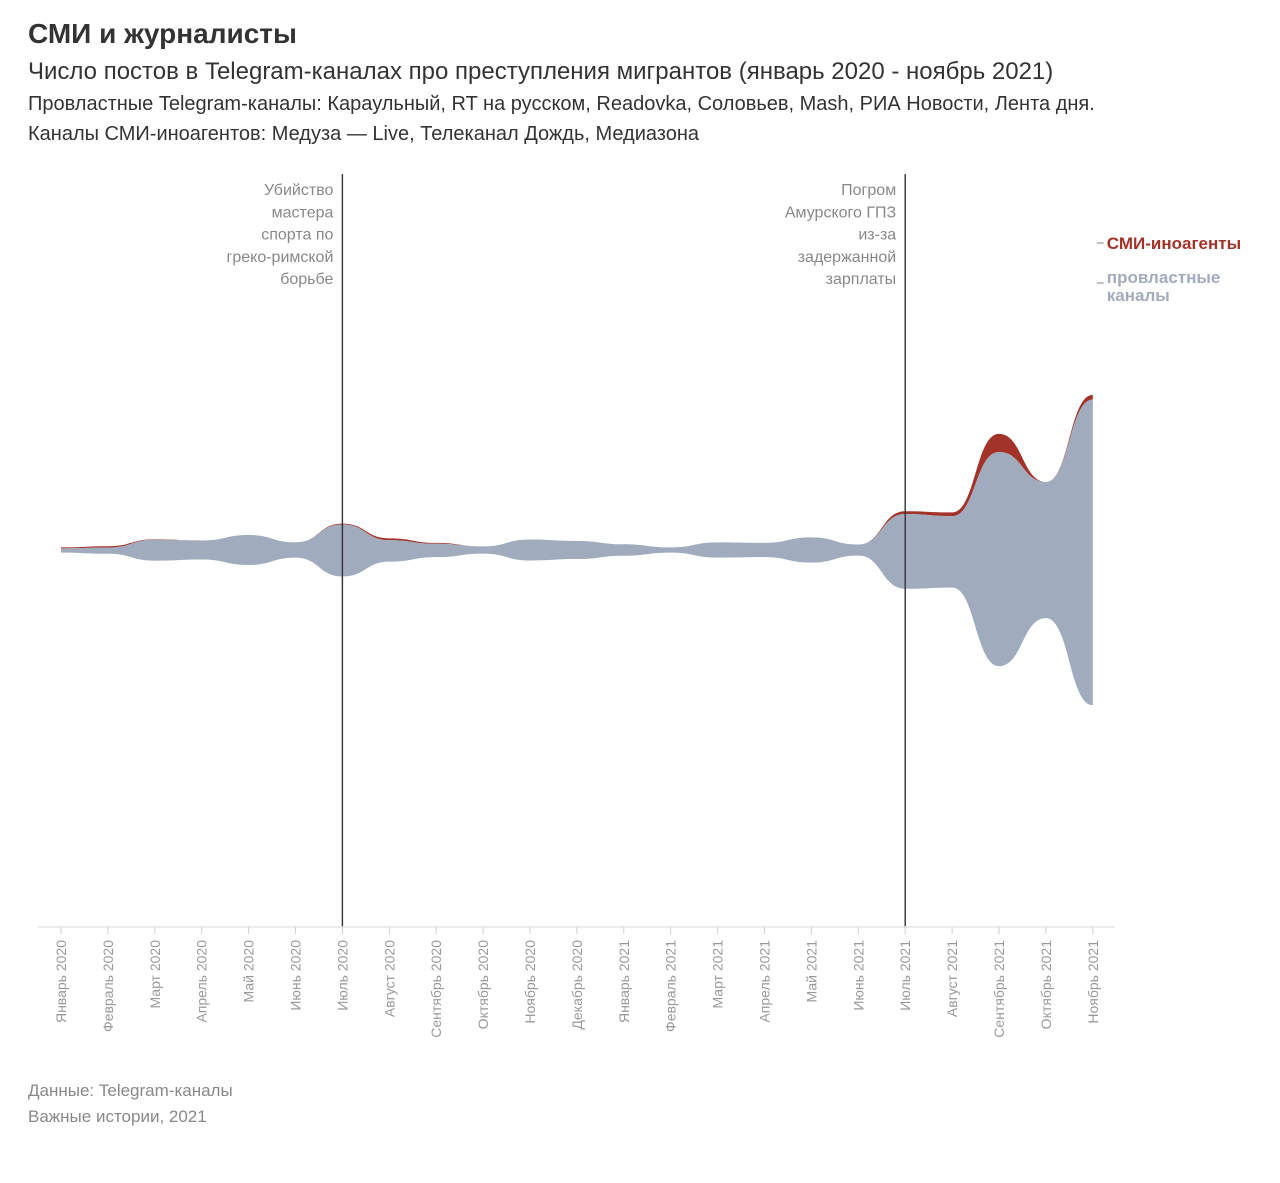 This screenshot has height=1183, width=1280. Describe the element at coordinates (905, 975) in the screenshot. I see `x-axis-tick-label: Июль 2021` at that location.